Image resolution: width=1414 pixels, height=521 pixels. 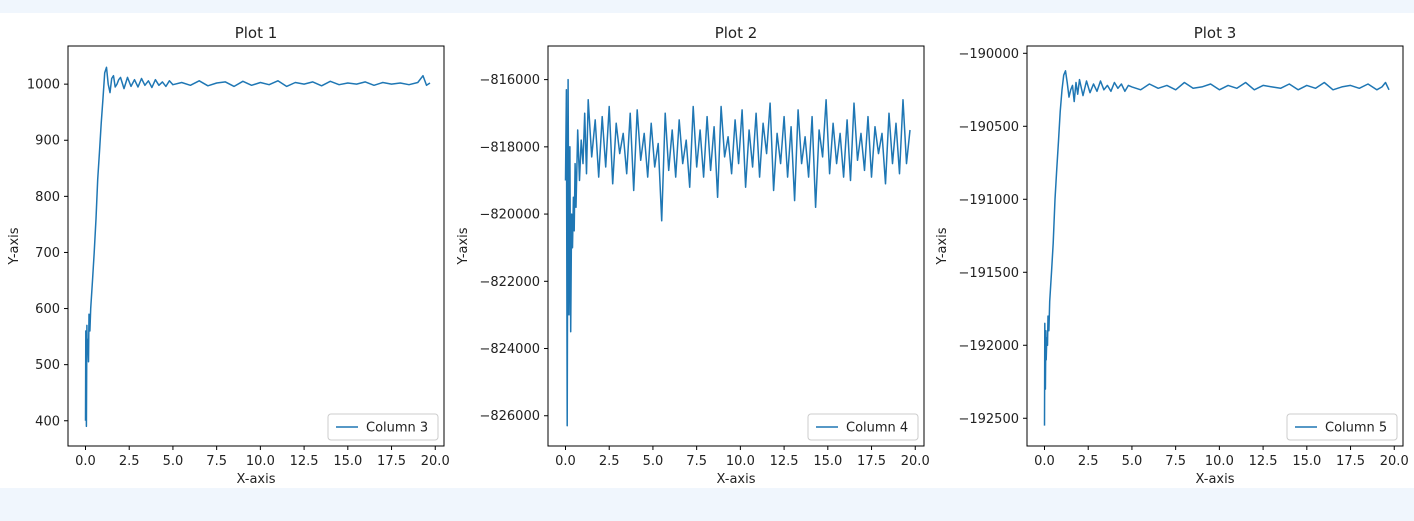 I want to click on y-tick-label: −818000, so click(x=509, y=147).